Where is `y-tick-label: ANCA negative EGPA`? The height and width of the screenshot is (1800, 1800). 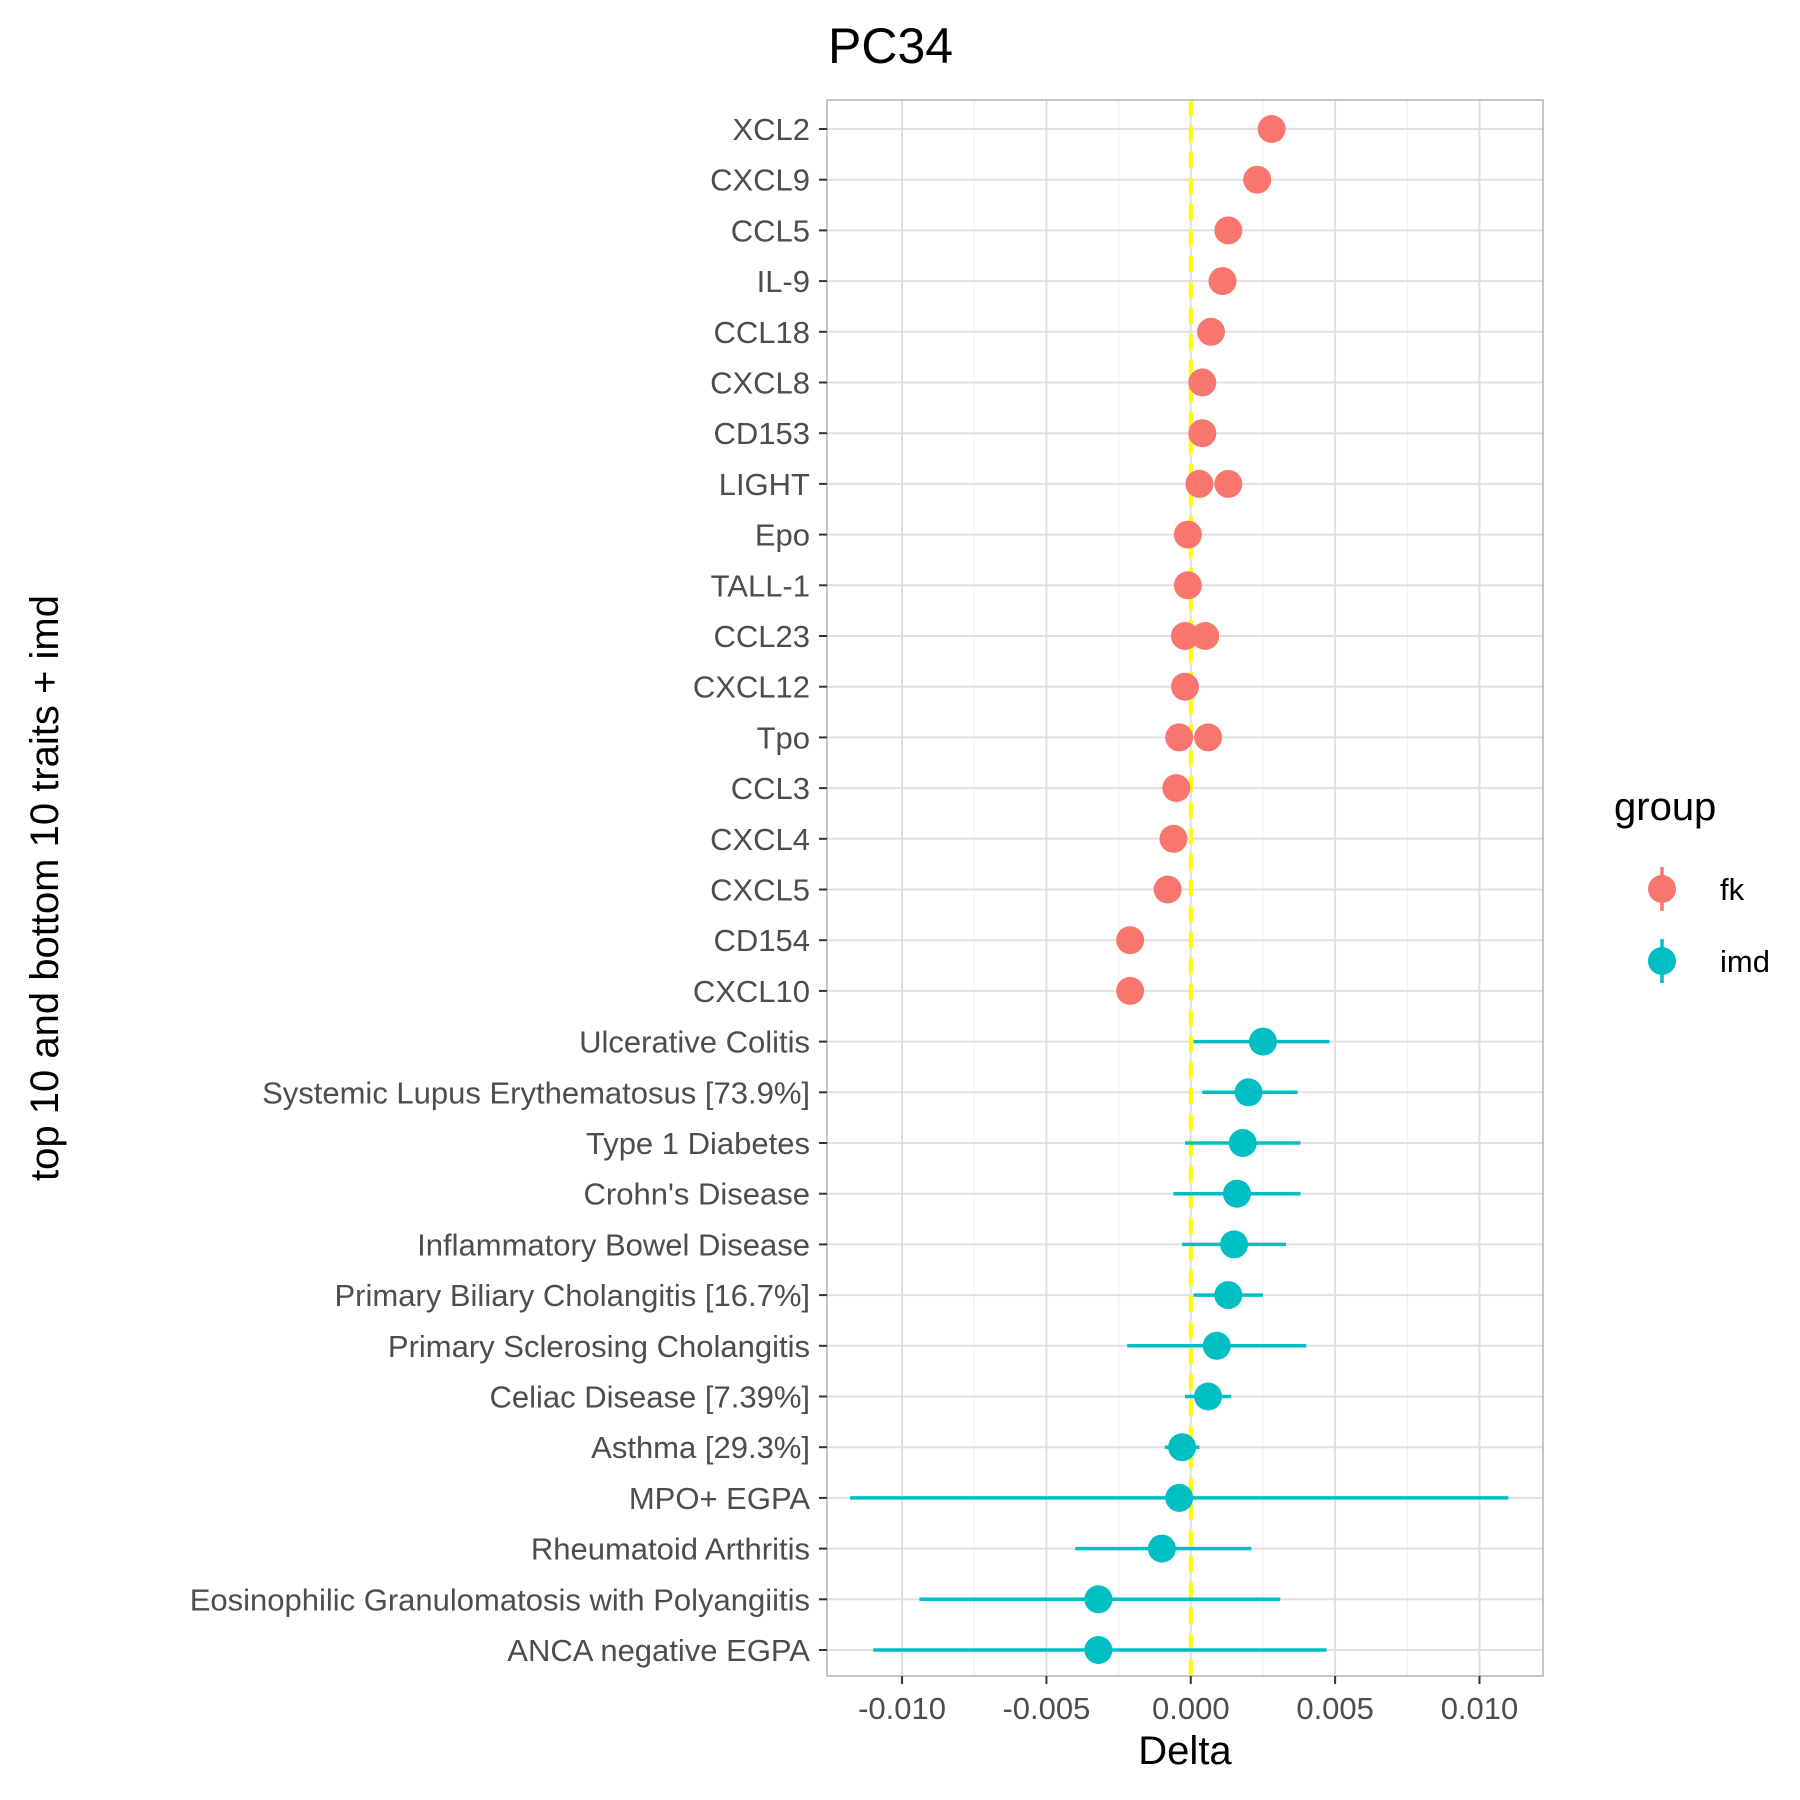
y-tick-label: ANCA negative EGPA is located at coordinates (658, 1650).